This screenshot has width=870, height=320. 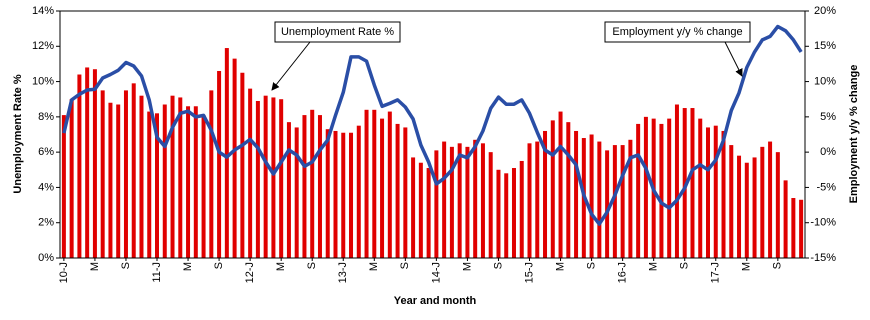 I want to click on y2-tick-label: 15%, so click(x=825, y=46).